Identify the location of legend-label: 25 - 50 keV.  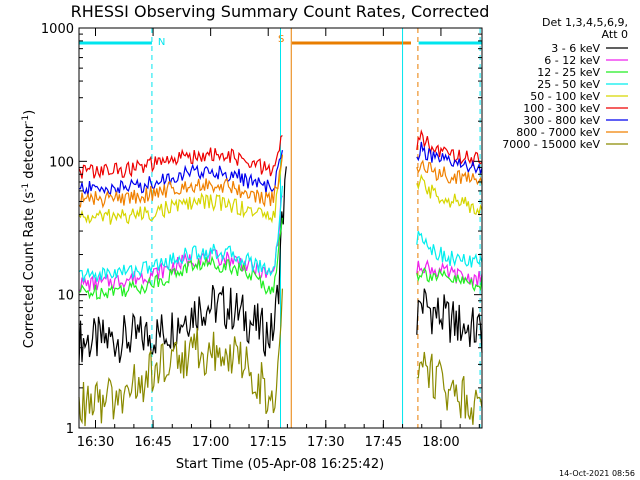
(568, 84).